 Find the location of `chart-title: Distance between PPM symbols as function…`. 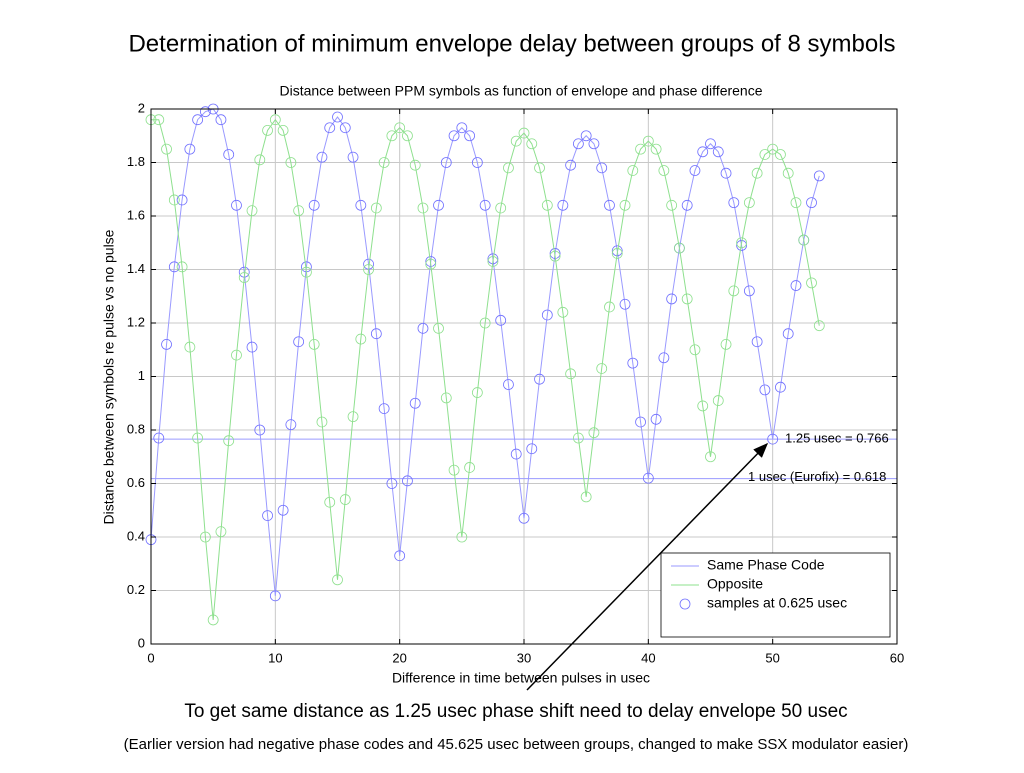

chart-title: Distance between PPM symbols as function… is located at coordinates (520, 91).